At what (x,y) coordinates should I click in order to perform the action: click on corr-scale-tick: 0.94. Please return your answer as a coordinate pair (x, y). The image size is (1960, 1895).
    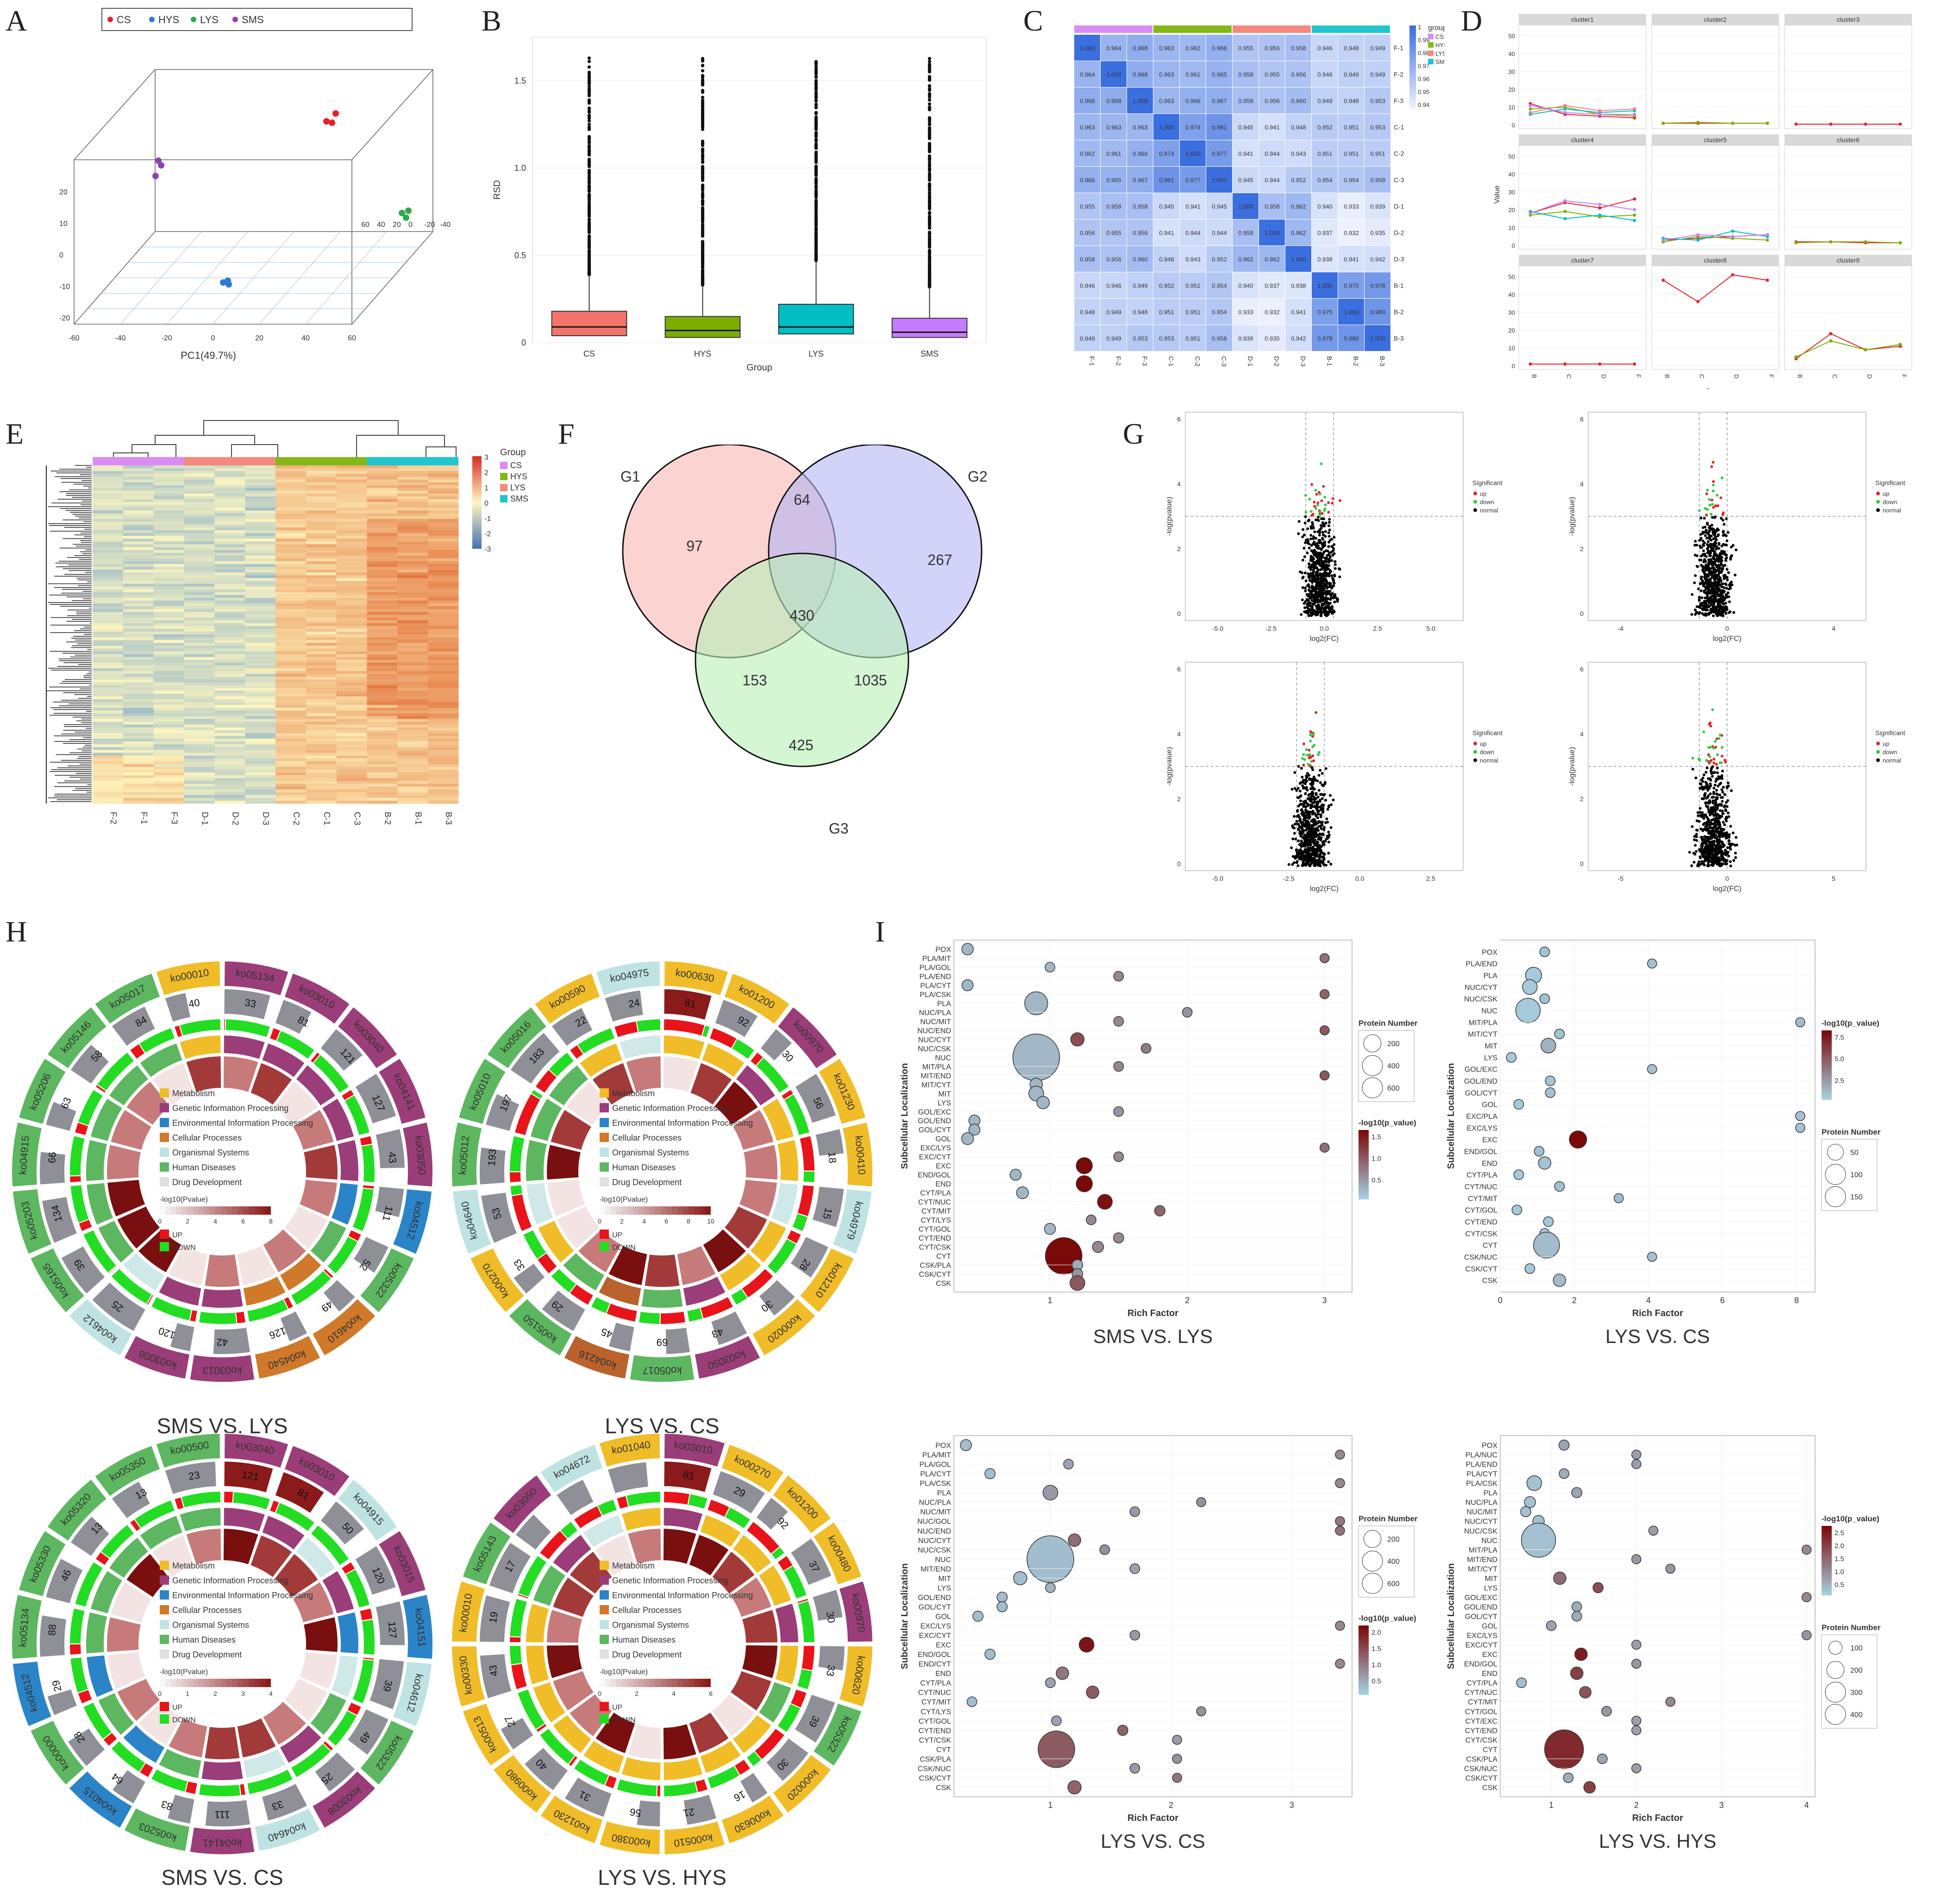
    Looking at the image, I should click on (1423, 104).